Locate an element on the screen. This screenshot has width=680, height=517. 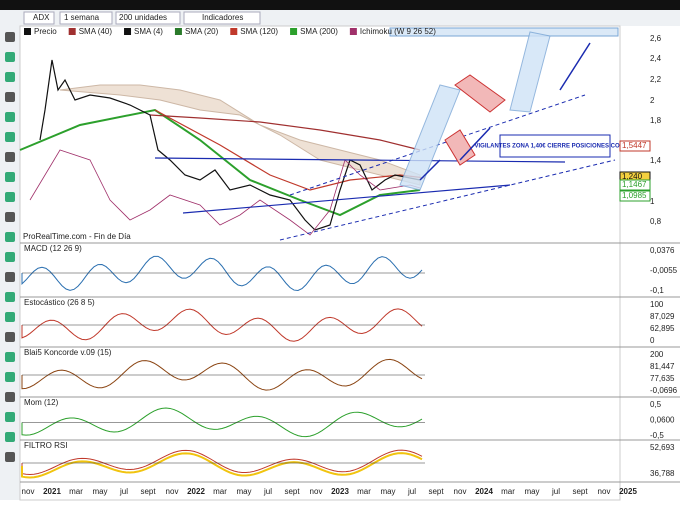
resistance is located at coordinates (360, 160).